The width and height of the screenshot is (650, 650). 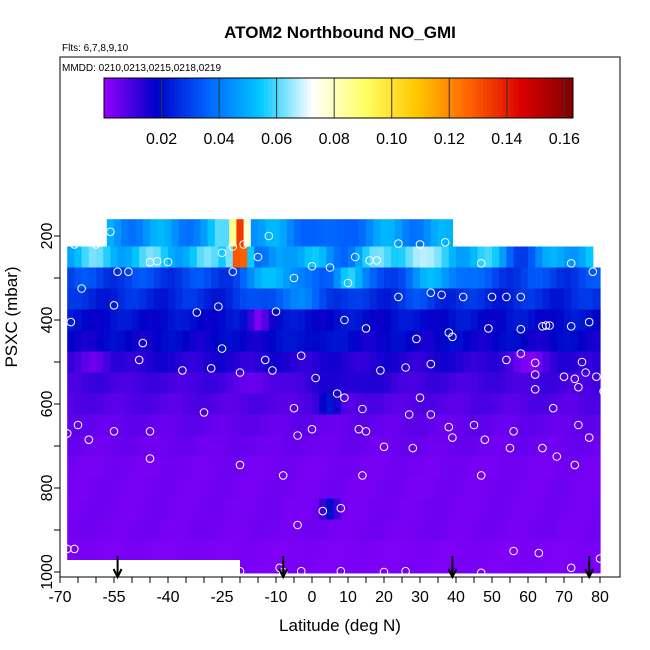 I want to click on x-tick-label: 50, so click(x=492, y=597).